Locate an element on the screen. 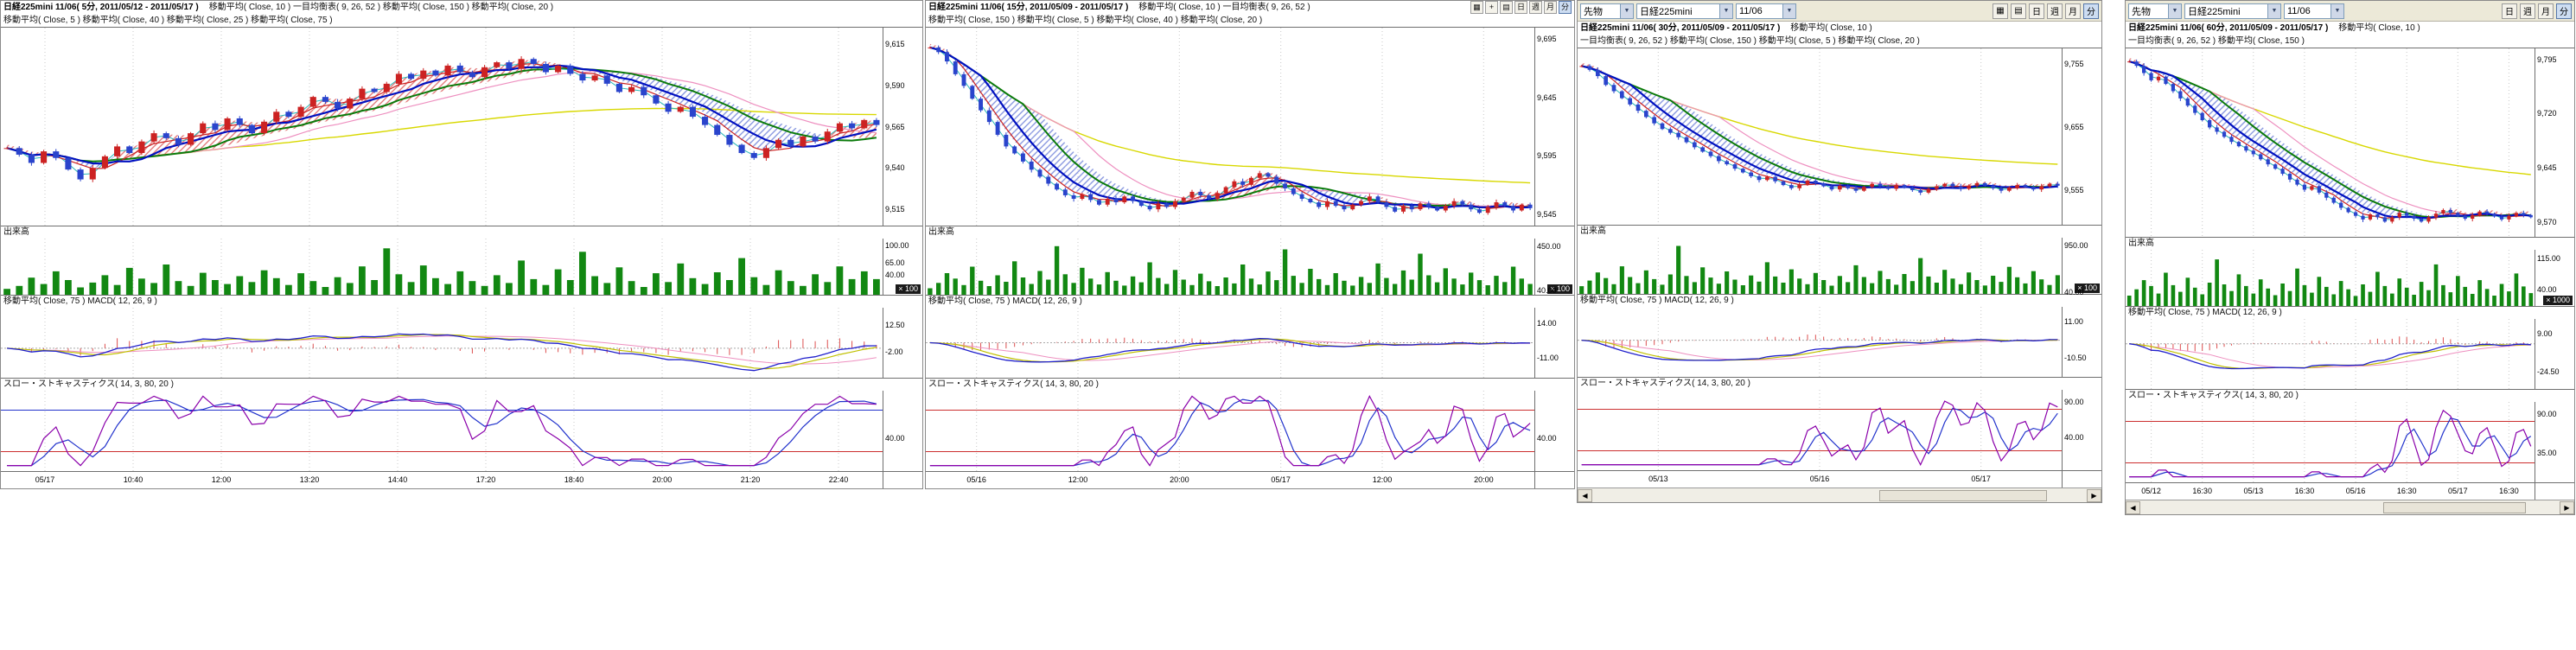 This screenshot has width=2576, height=650. macd-tick: 14.00 is located at coordinates (1547, 323).